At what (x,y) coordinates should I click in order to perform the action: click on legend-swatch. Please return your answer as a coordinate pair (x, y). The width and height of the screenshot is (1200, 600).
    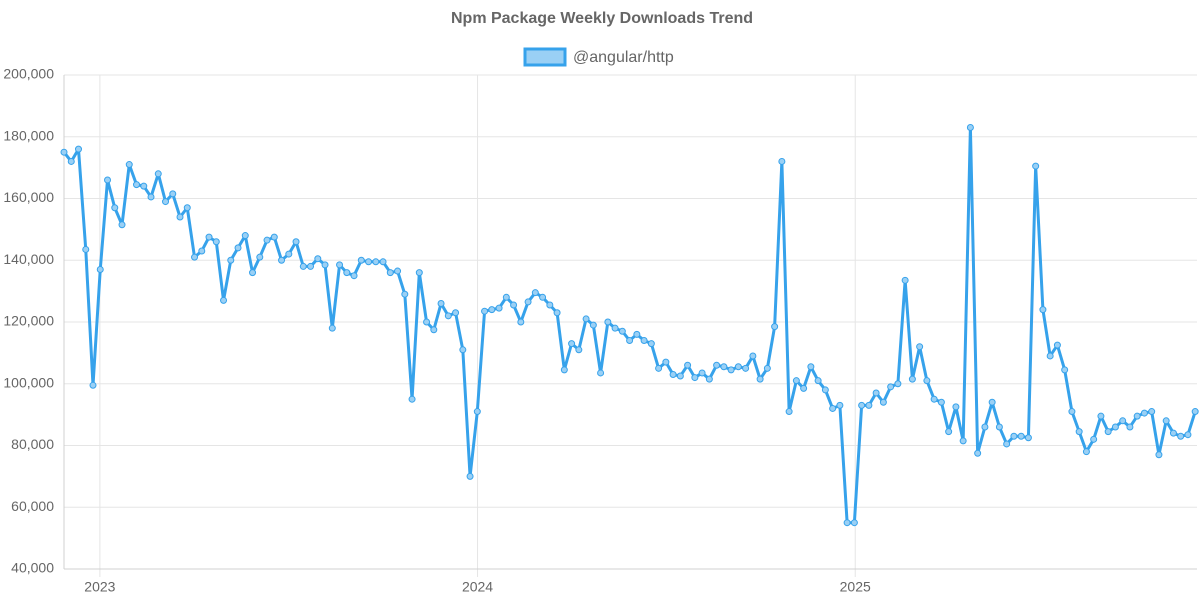
    Looking at the image, I should click on (545, 57).